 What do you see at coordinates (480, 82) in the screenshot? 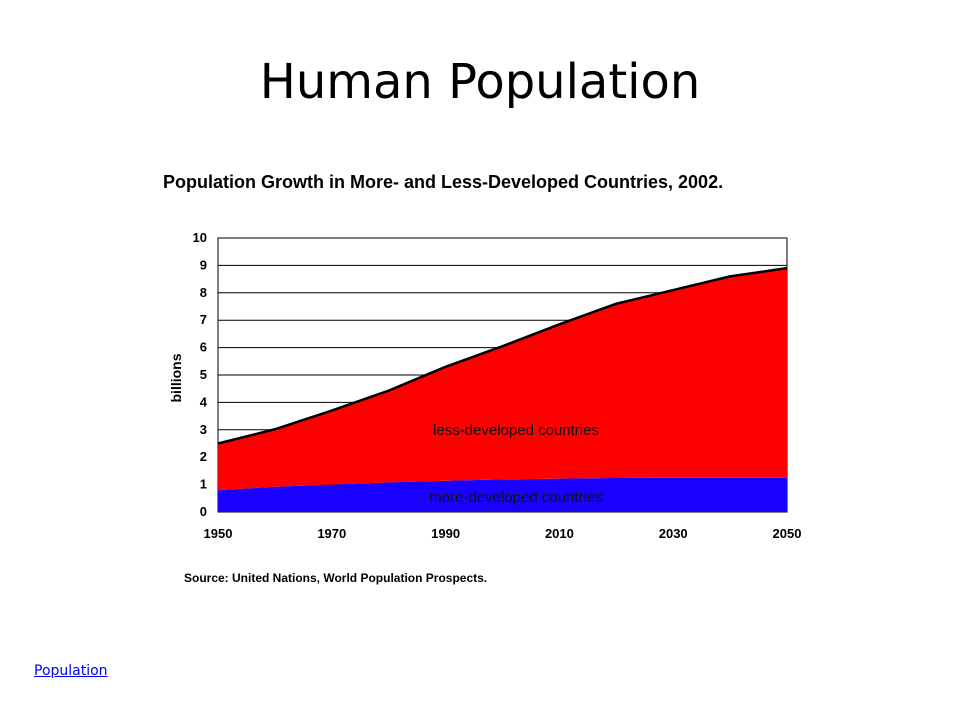
I see `slide-title: Human Population` at bounding box center [480, 82].